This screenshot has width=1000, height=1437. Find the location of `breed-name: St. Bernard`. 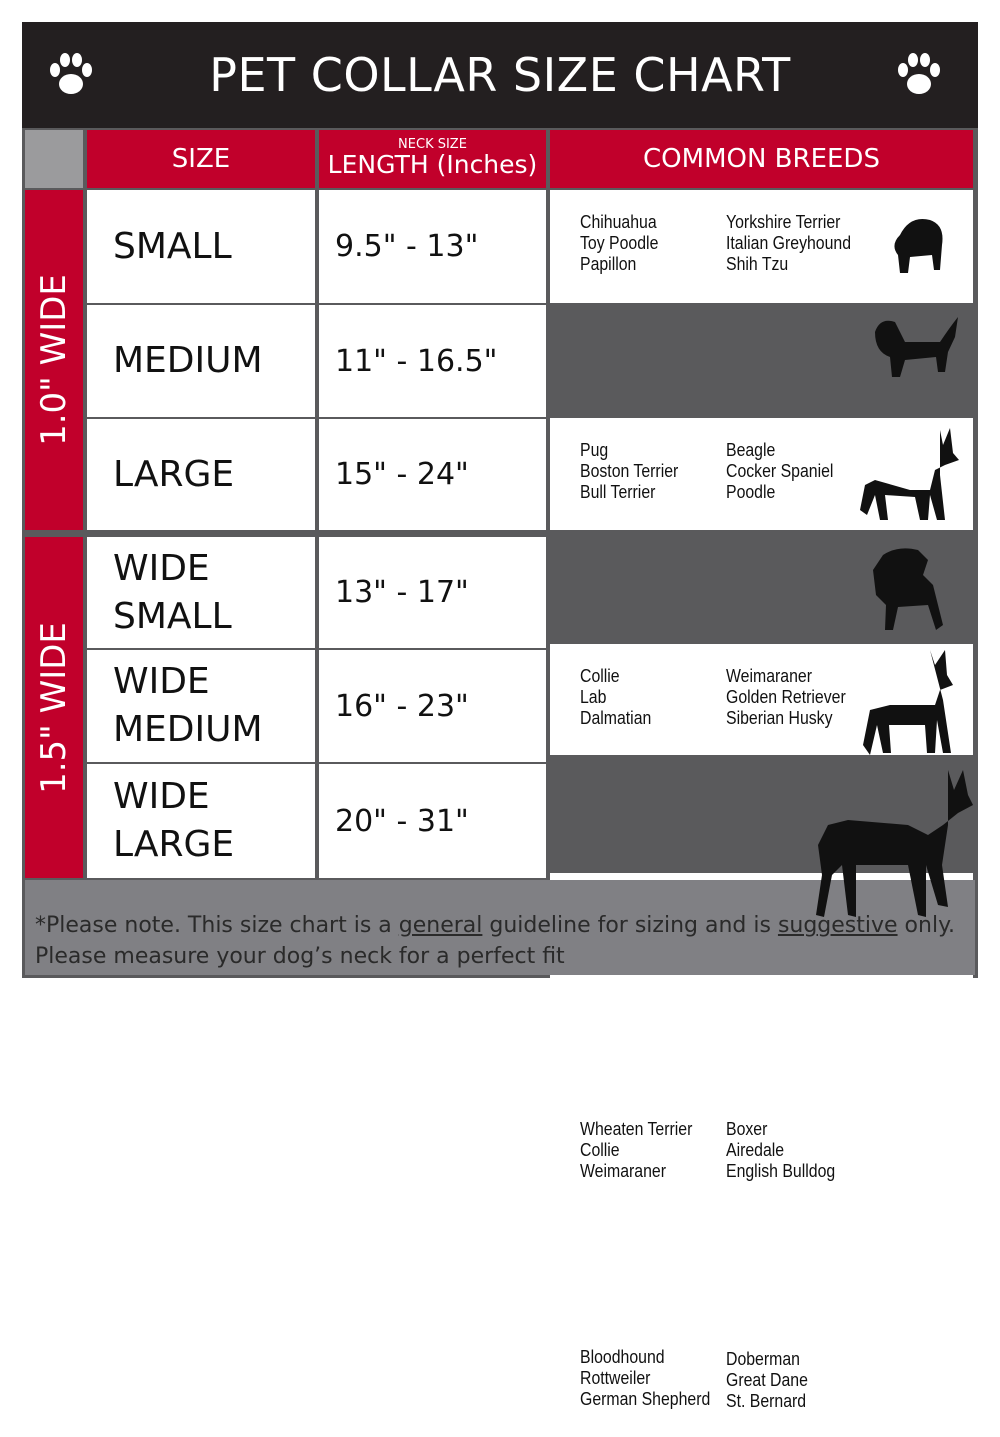

breed-name: St. Bernard is located at coordinates (766, 1401).